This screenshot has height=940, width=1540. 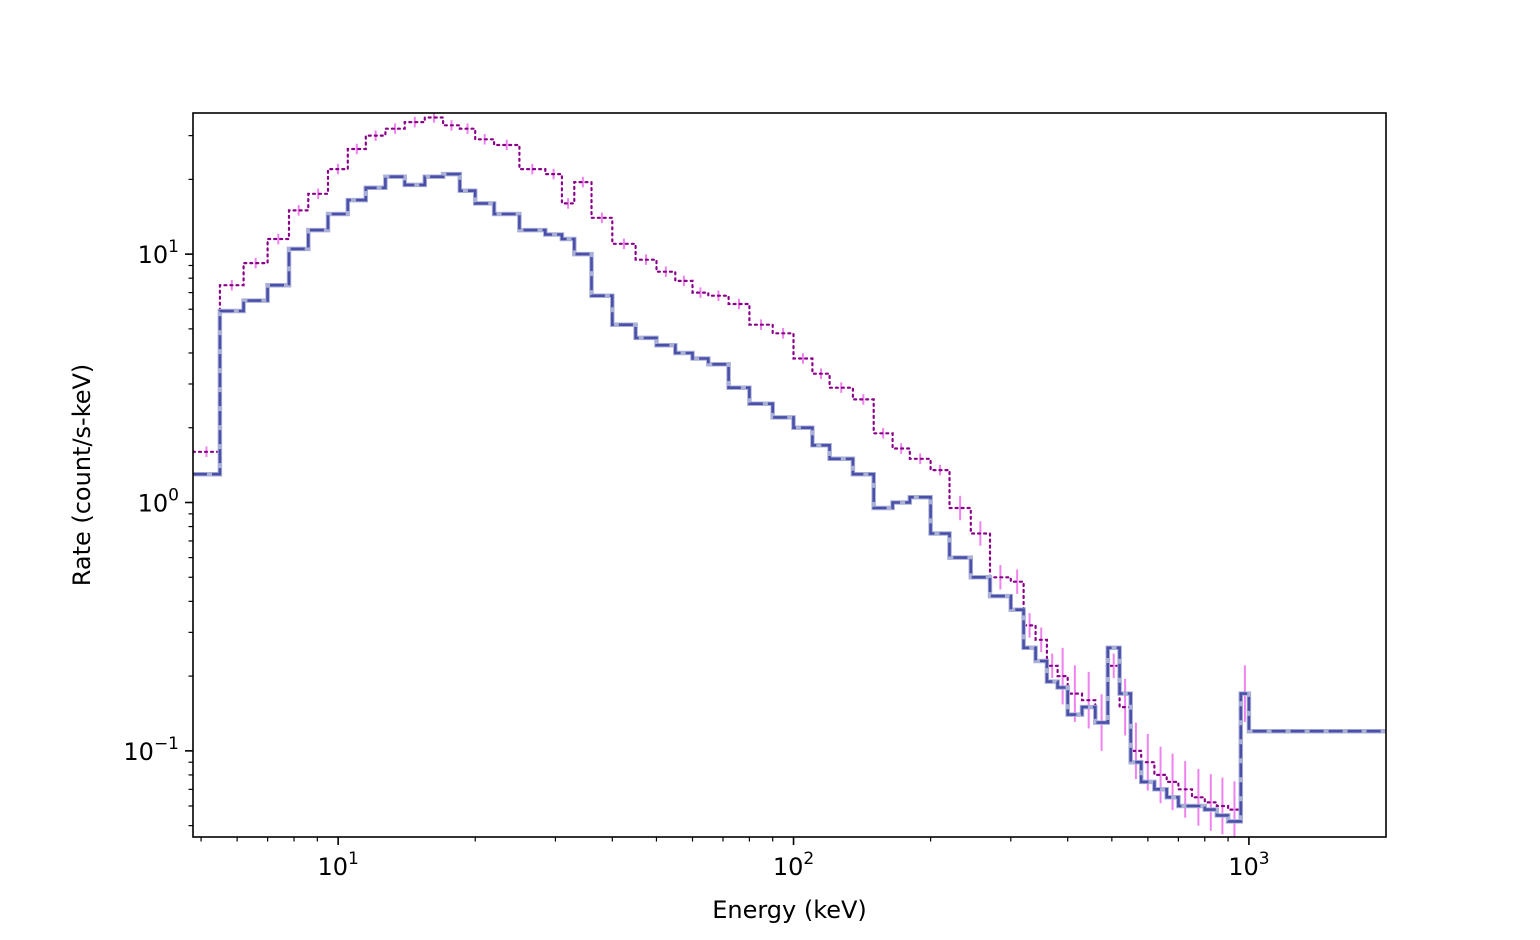 What do you see at coordinates (337, 865) in the screenshot?
I see `x-tick-label-0: 10¹` at bounding box center [337, 865].